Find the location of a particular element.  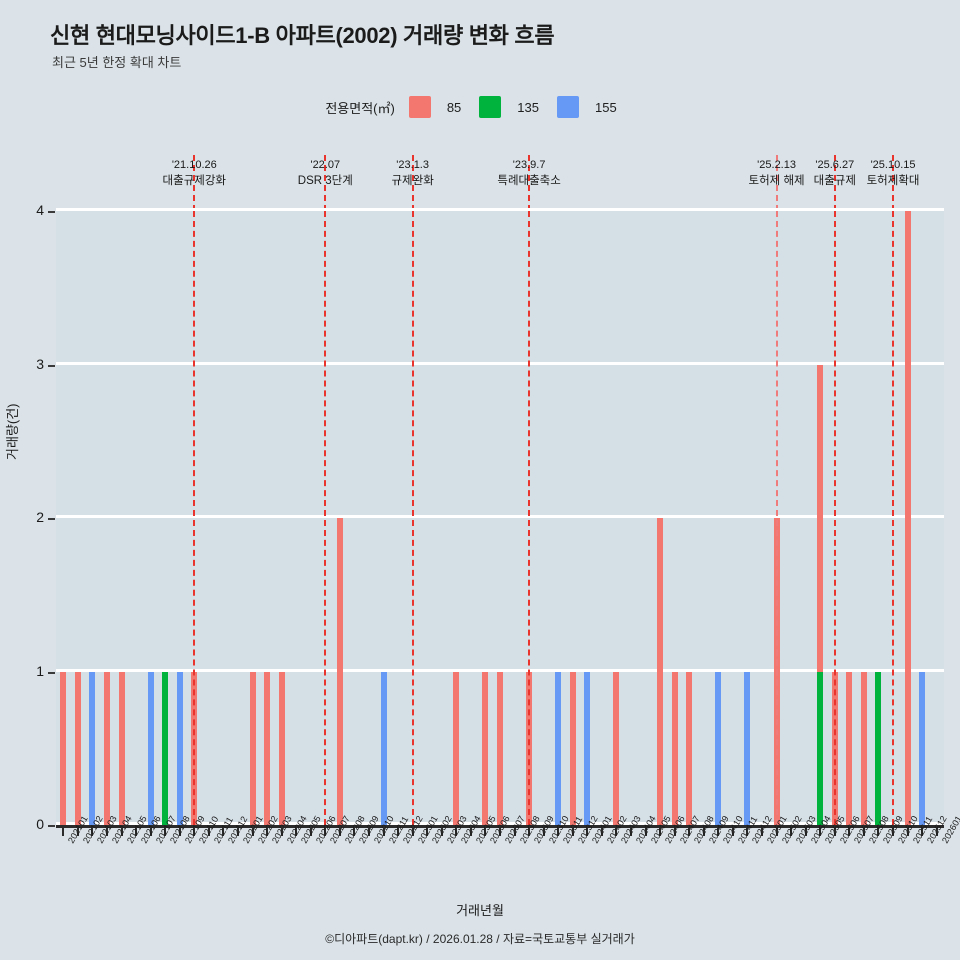

event-name: 규제완화 is located at coordinates (412, 181).